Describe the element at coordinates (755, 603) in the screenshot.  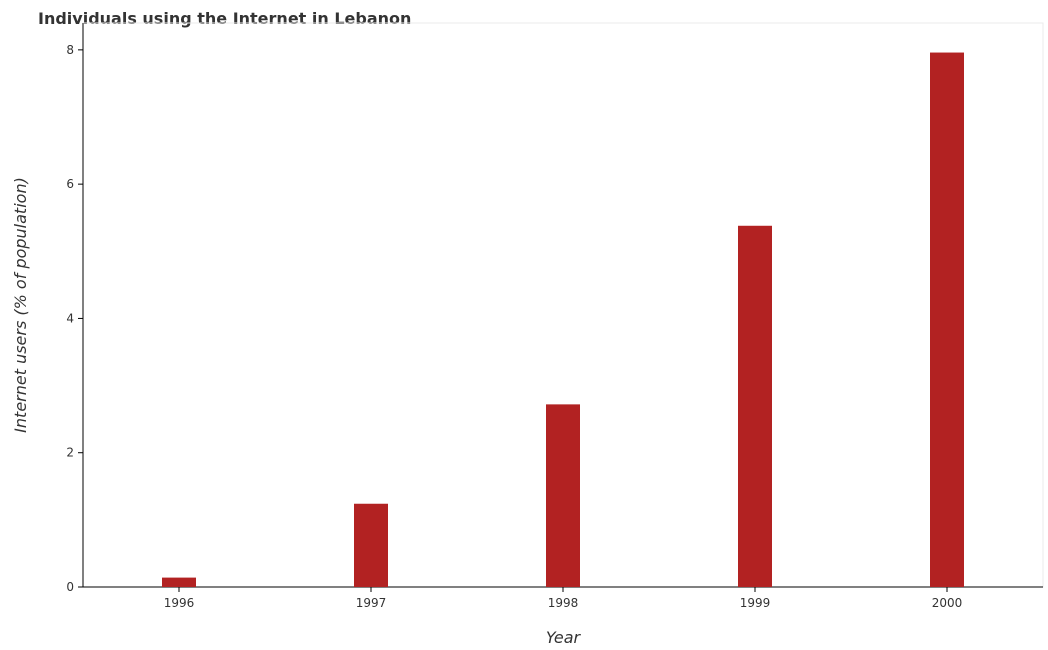
I see `x-tick-label: 1999` at that location.